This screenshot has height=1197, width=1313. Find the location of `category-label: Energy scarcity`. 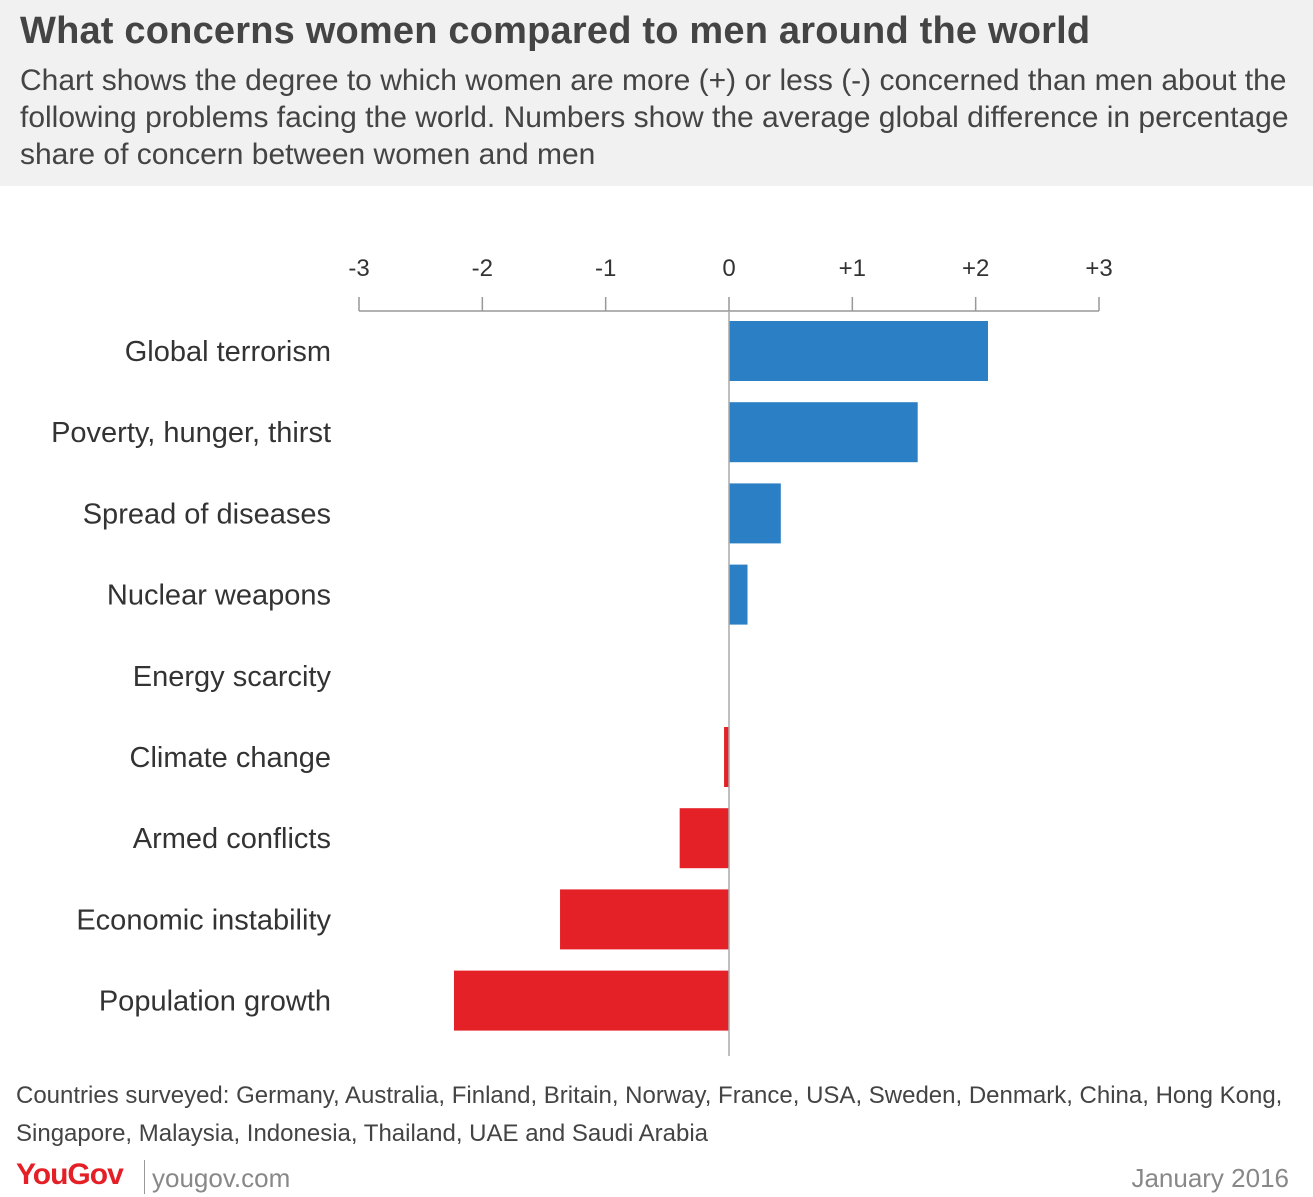

category-label: Energy scarcity is located at coordinates (232, 677).